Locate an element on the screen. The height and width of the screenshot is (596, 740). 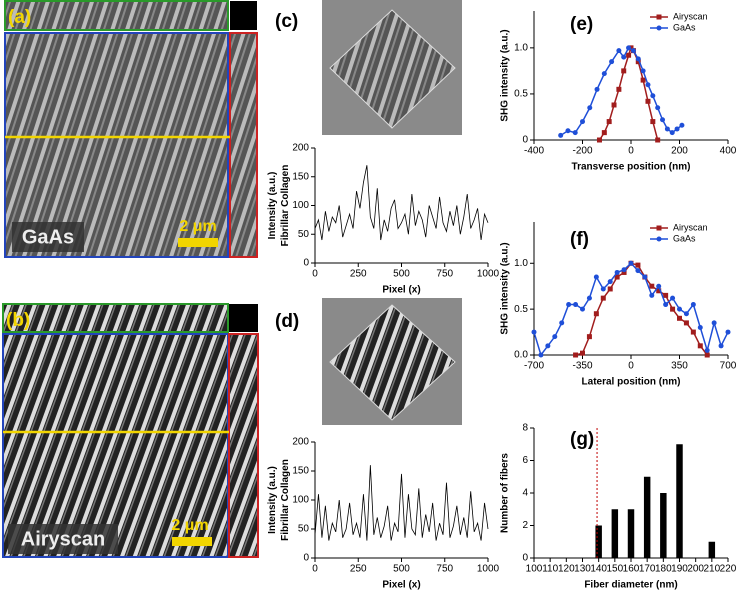
label-box is located at coordinates (63, 539).